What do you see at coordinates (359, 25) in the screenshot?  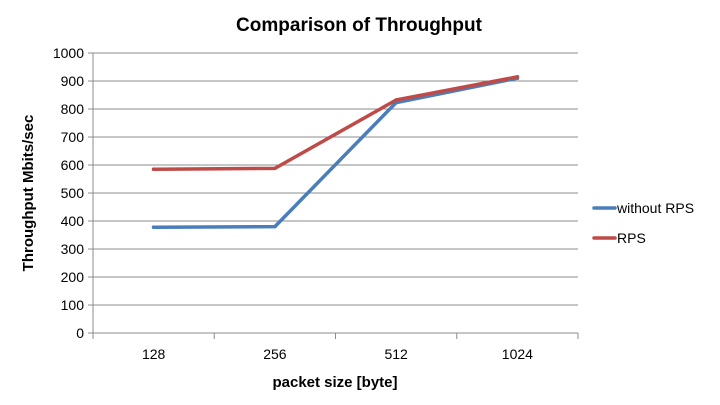 I see `chart-title: Comparison of Throughput` at bounding box center [359, 25].